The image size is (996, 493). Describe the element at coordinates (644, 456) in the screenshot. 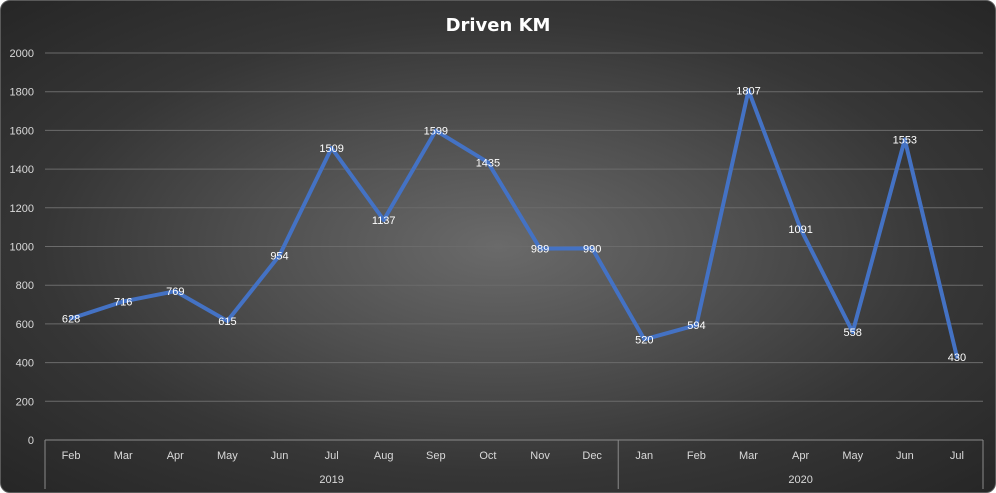

I see `x-tick-label: Jan` at that location.